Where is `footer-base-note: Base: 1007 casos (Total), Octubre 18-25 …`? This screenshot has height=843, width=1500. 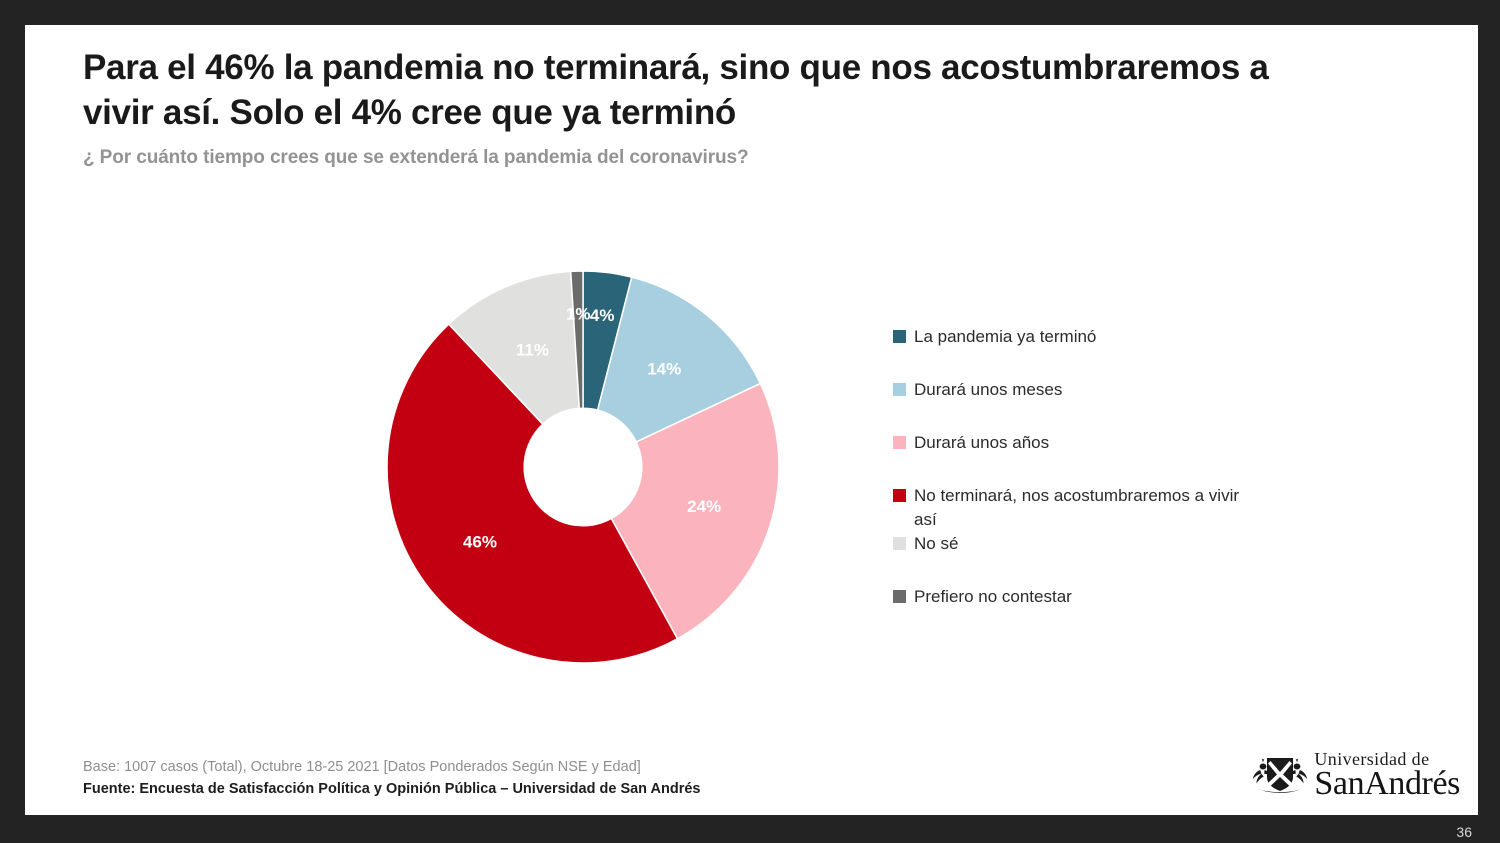 footer-base-note: Base: 1007 casos (Total), Octubre 18-25 … is located at coordinates (362, 767).